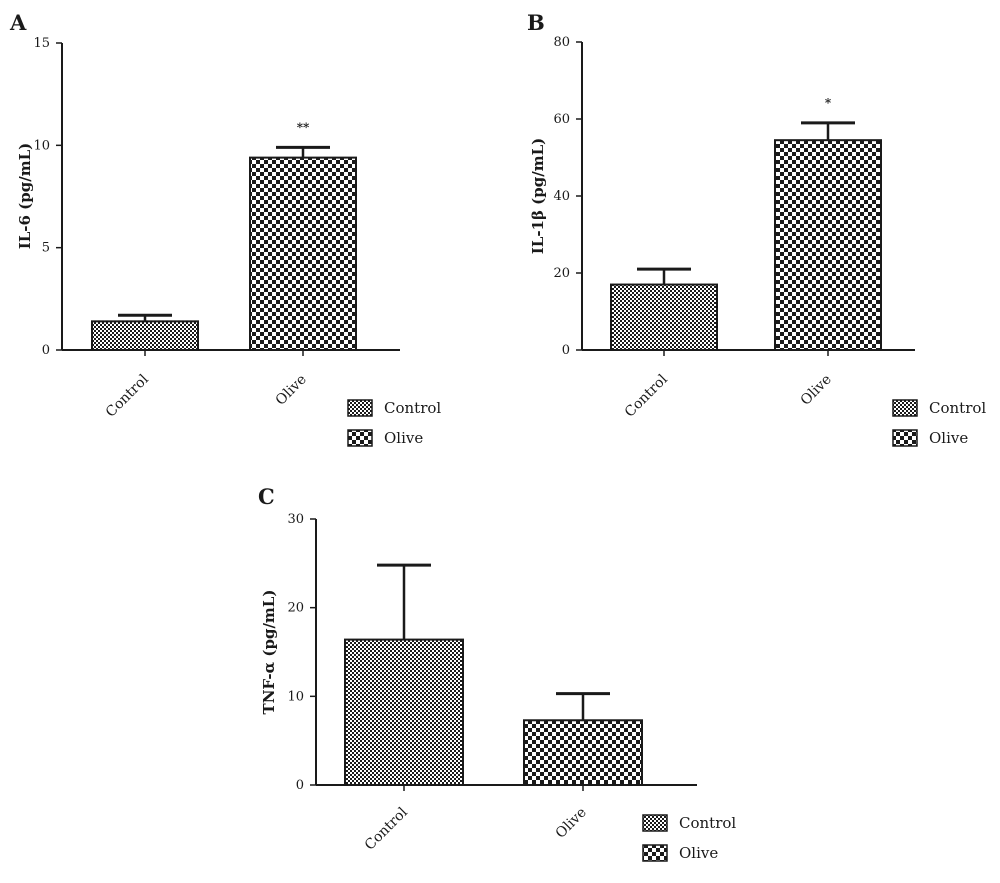 The height and width of the screenshot is (883, 1000). What do you see at coordinates (655, 823) in the screenshot?
I see `panel-c-legend-swatch-control` at bounding box center [655, 823].